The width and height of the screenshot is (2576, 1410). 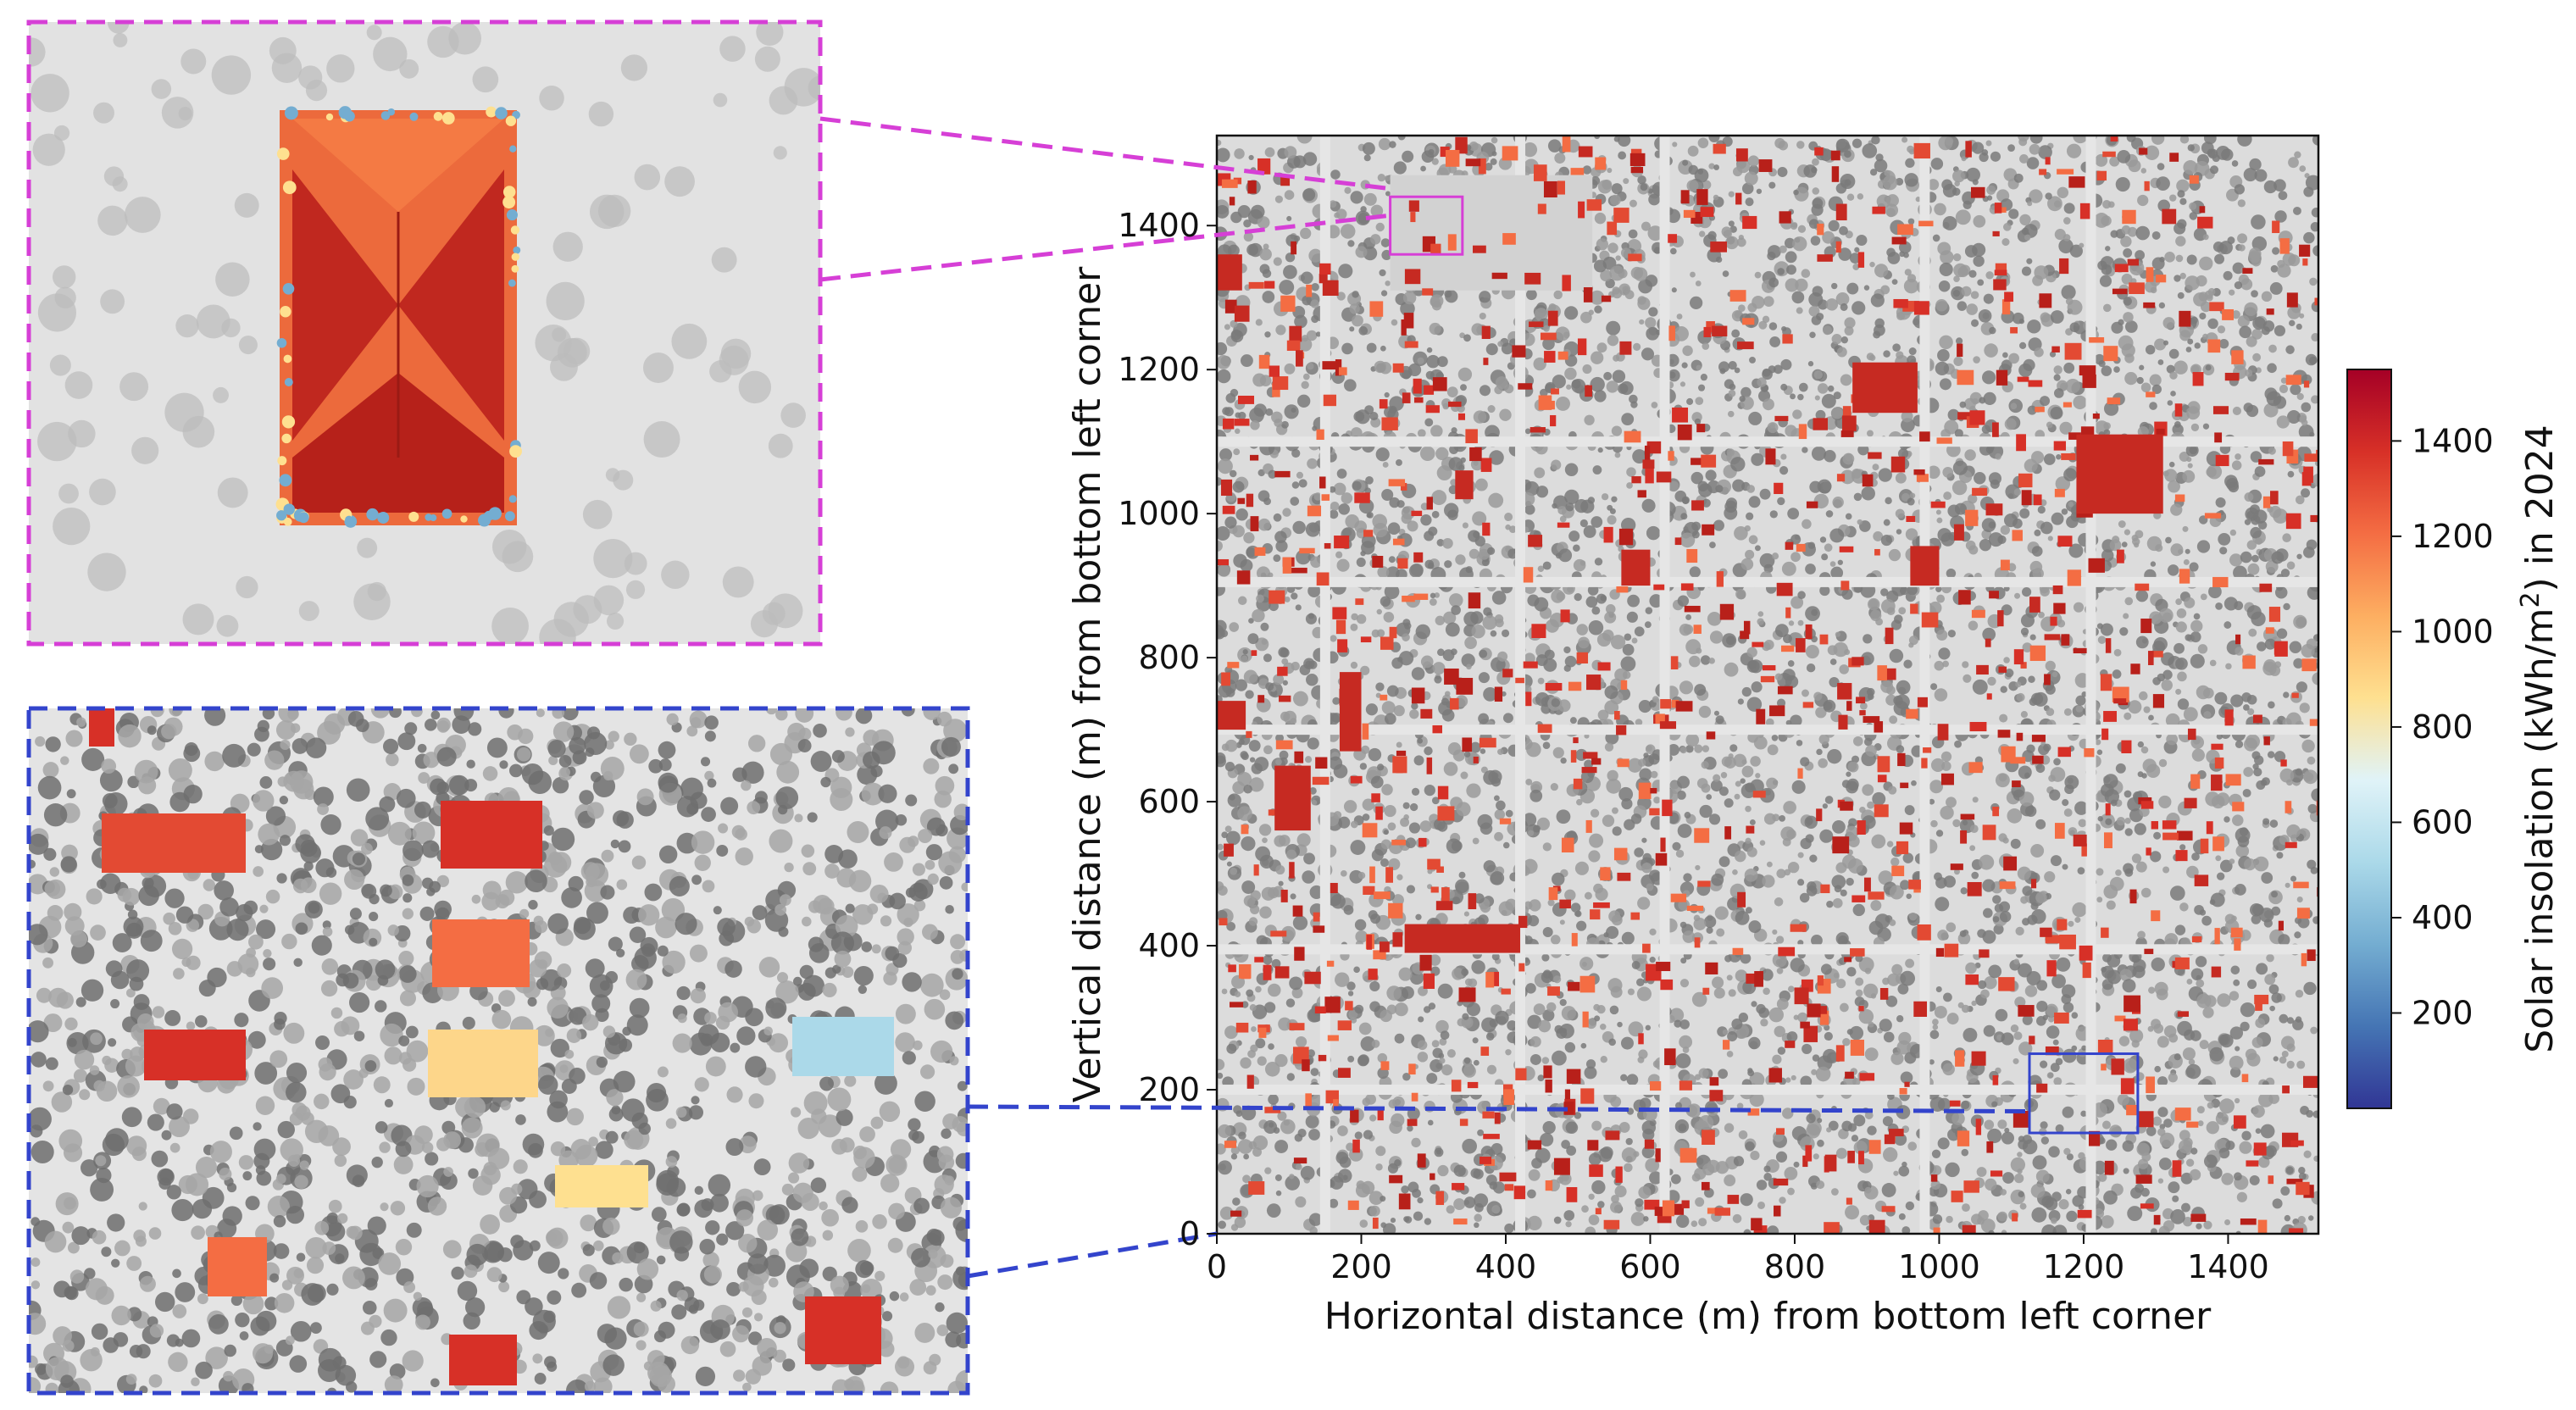 I want to click on x-tick-label: 200, so click(x=1361, y=1266).